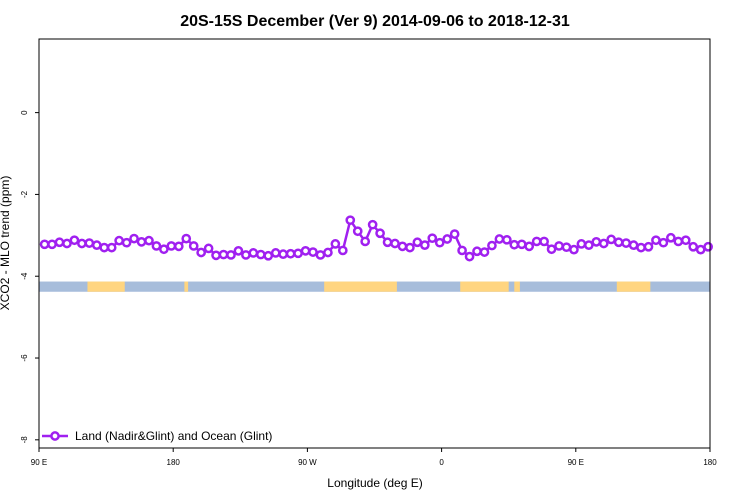  I want to click on y-axis-label: XCO2 - MLO trend (ppm), so click(6, 243).